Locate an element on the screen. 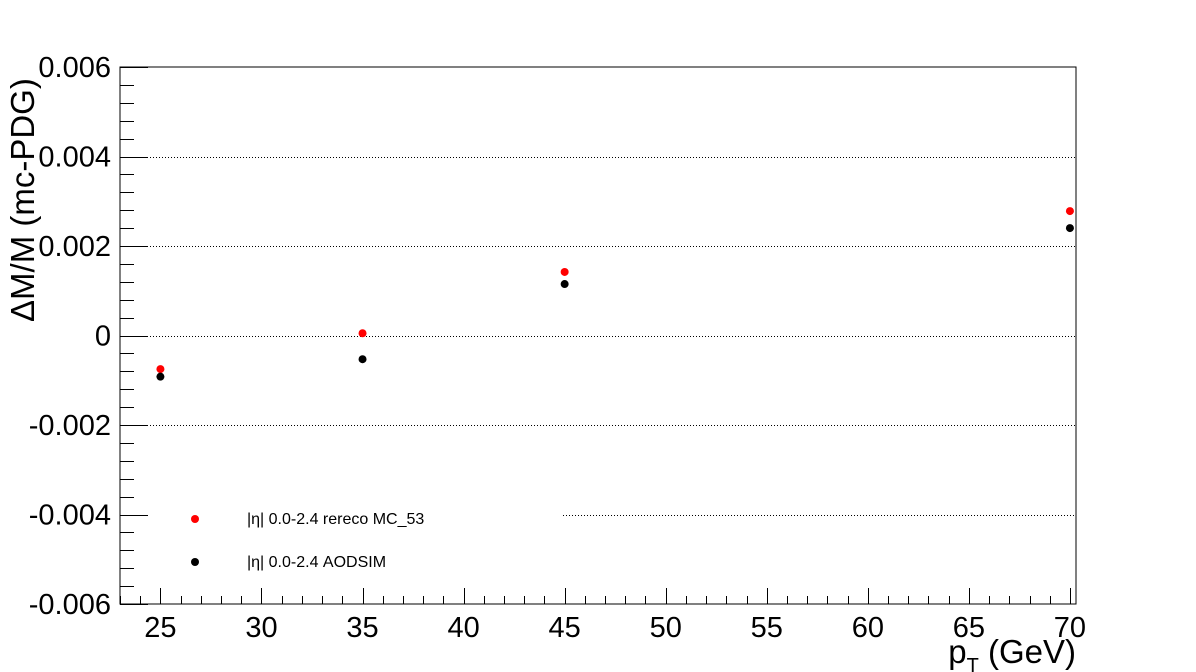 Image resolution: width=1196 pixels, height=672 pixels. legend-label-aodsim: |η| 0.0-2.4 AODSIM is located at coordinates (316, 562).